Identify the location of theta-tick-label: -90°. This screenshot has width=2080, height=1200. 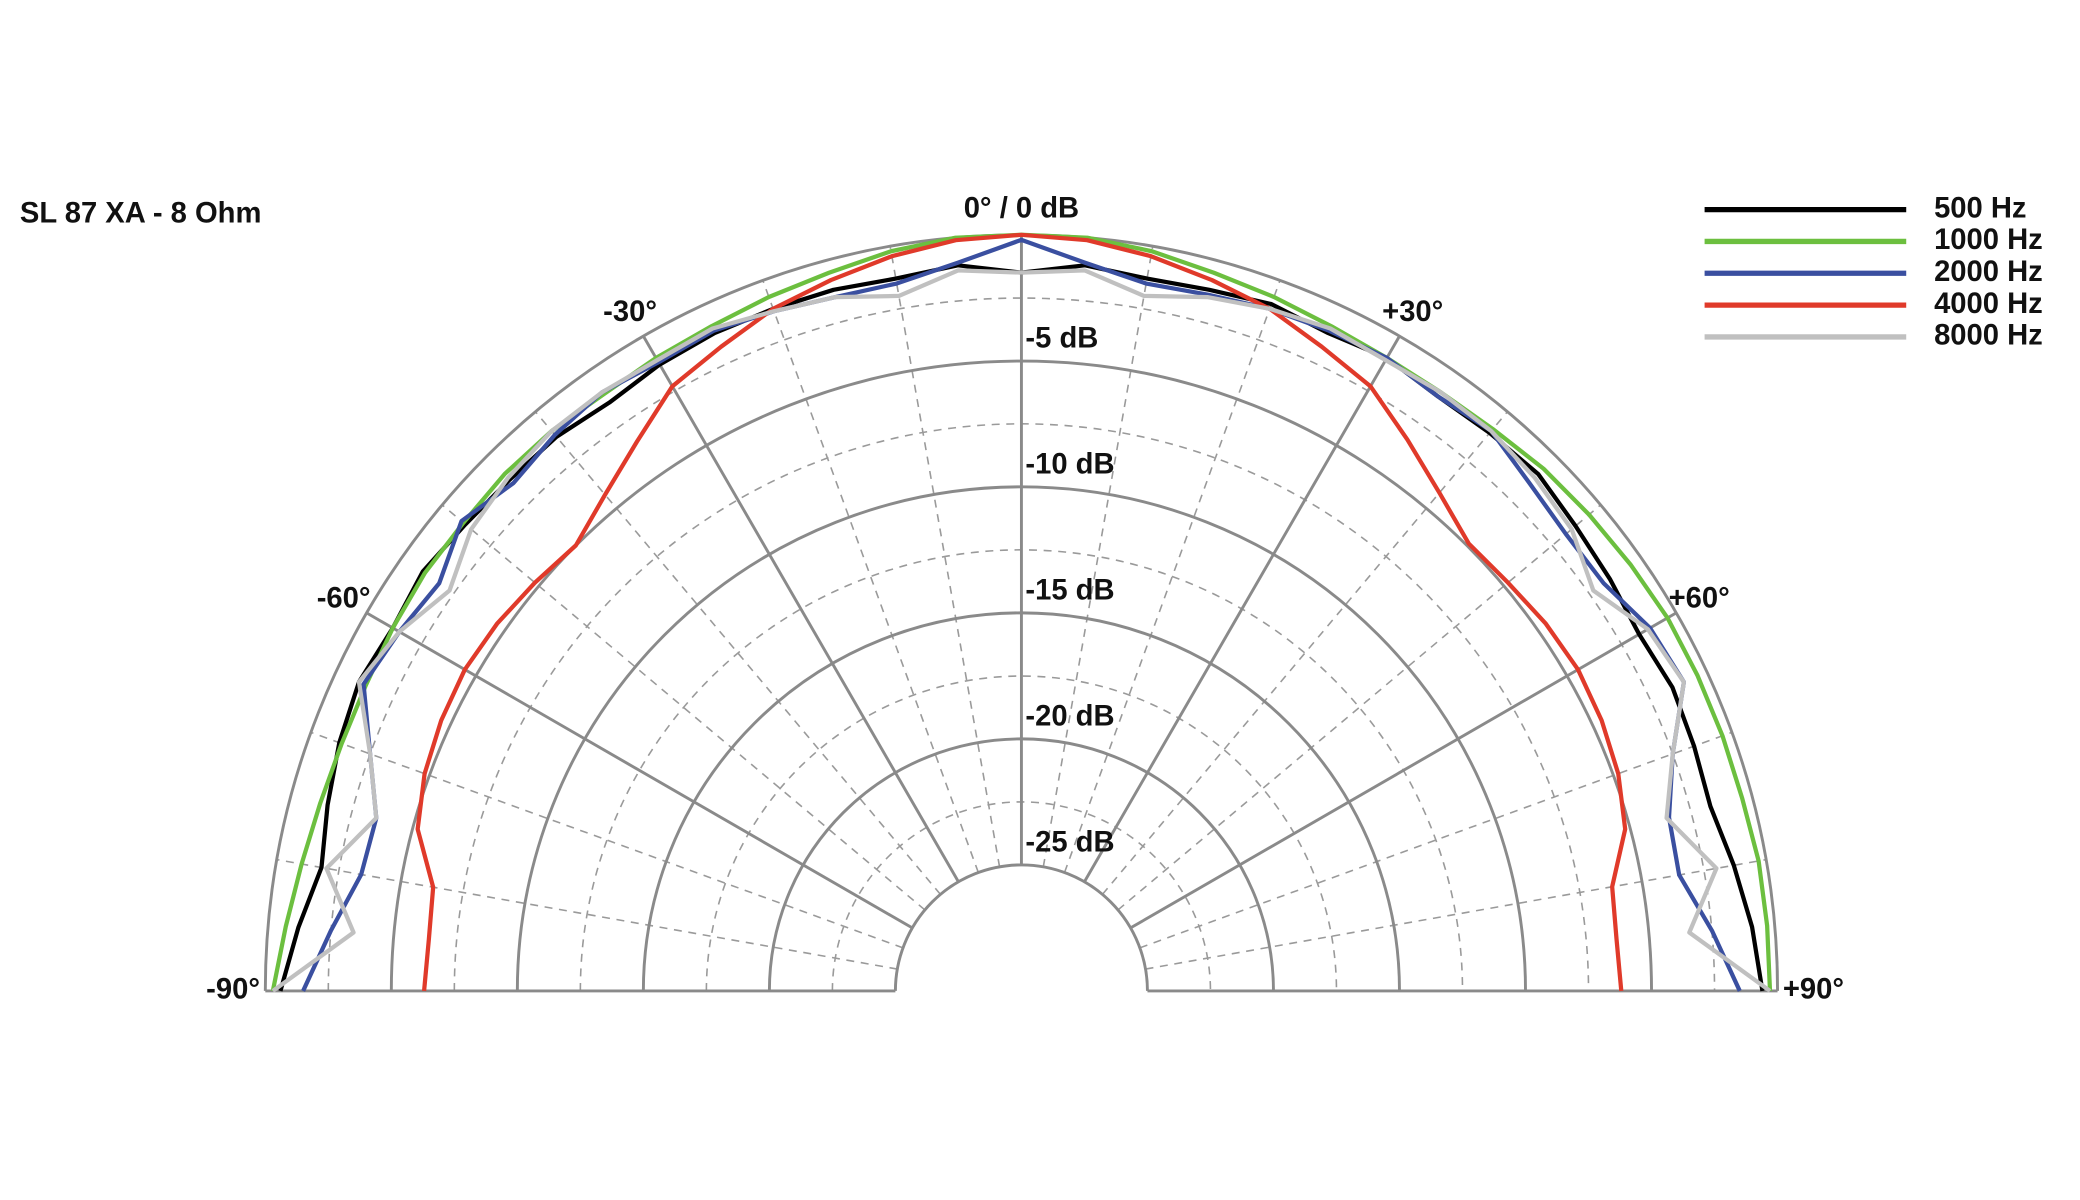
(233, 990).